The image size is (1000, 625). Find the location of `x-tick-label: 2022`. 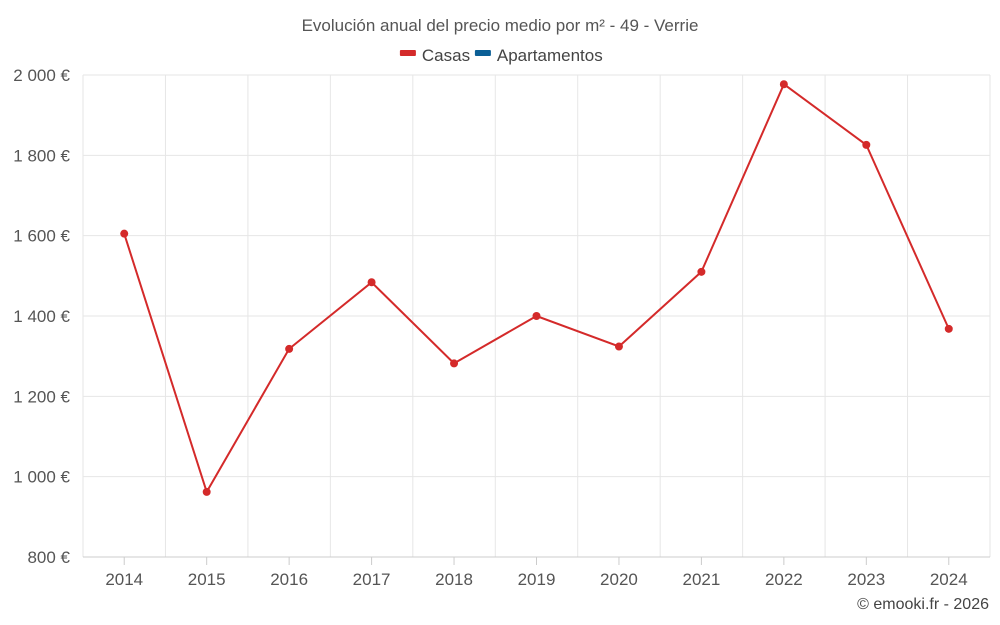

x-tick-label: 2022 is located at coordinates (784, 579).